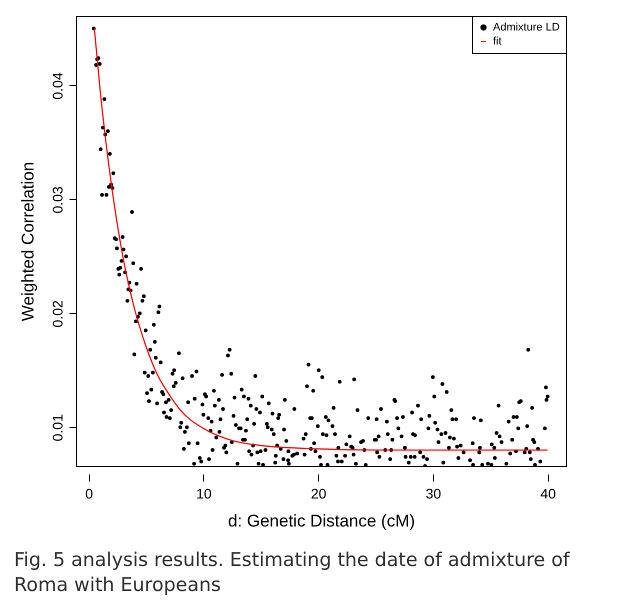  What do you see at coordinates (58, 428) in the screenshot?
I see `y-tick-label: 0.01` at bounding box center [58, 428].